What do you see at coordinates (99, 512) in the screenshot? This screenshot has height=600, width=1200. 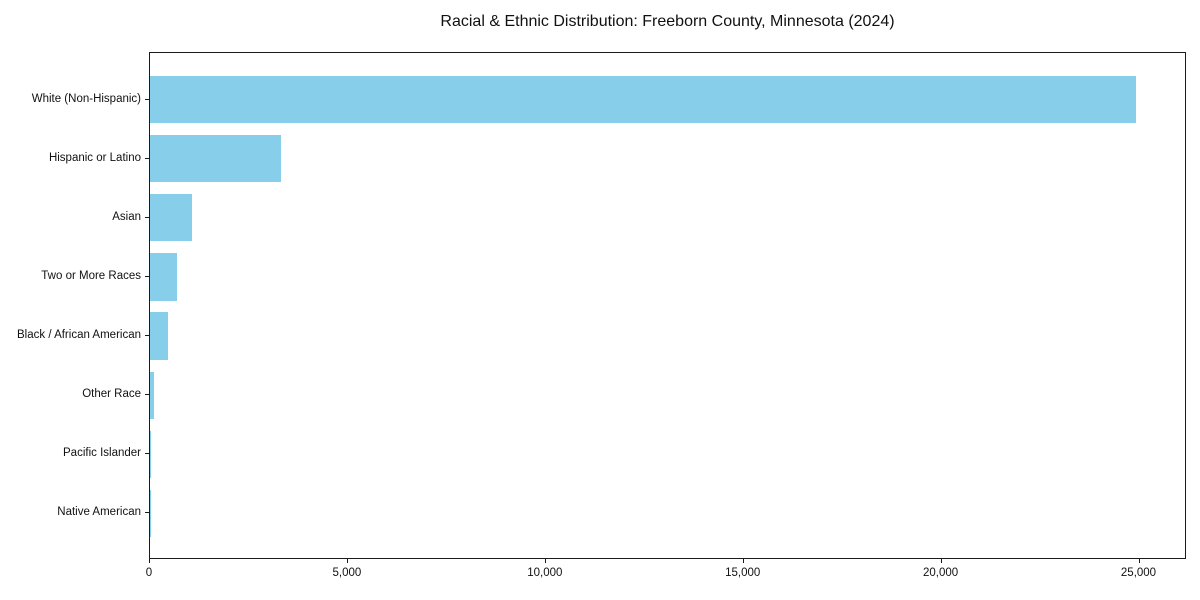 I see `y-tick-label: Native American` at bounding box center [99, 512].